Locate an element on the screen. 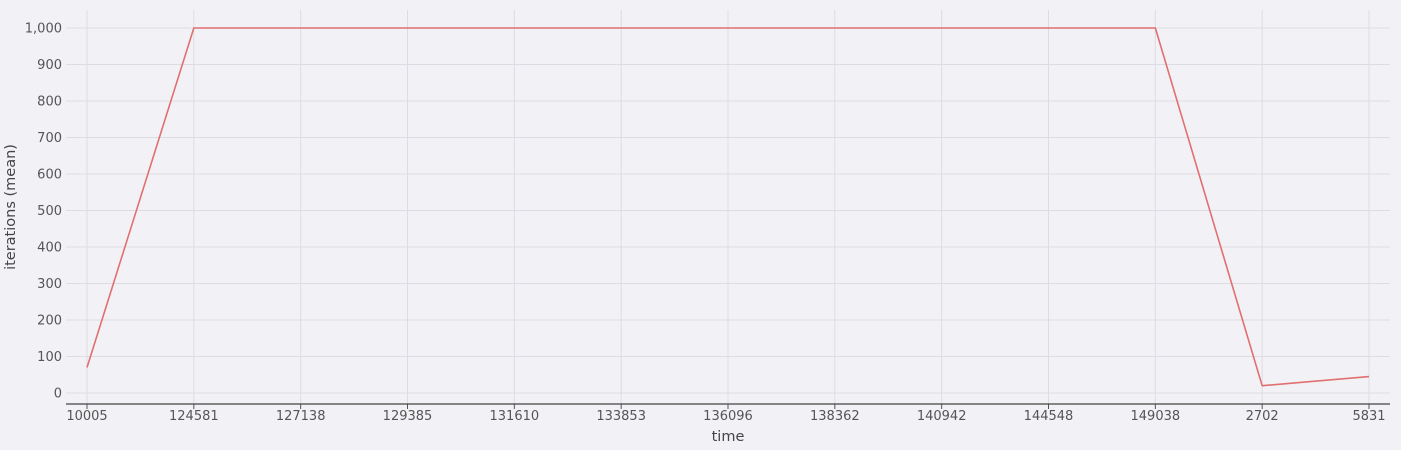 The height and width of the screenshot is (450, 1401). y-tick-label: 300 is located at coordinates (49, 284).